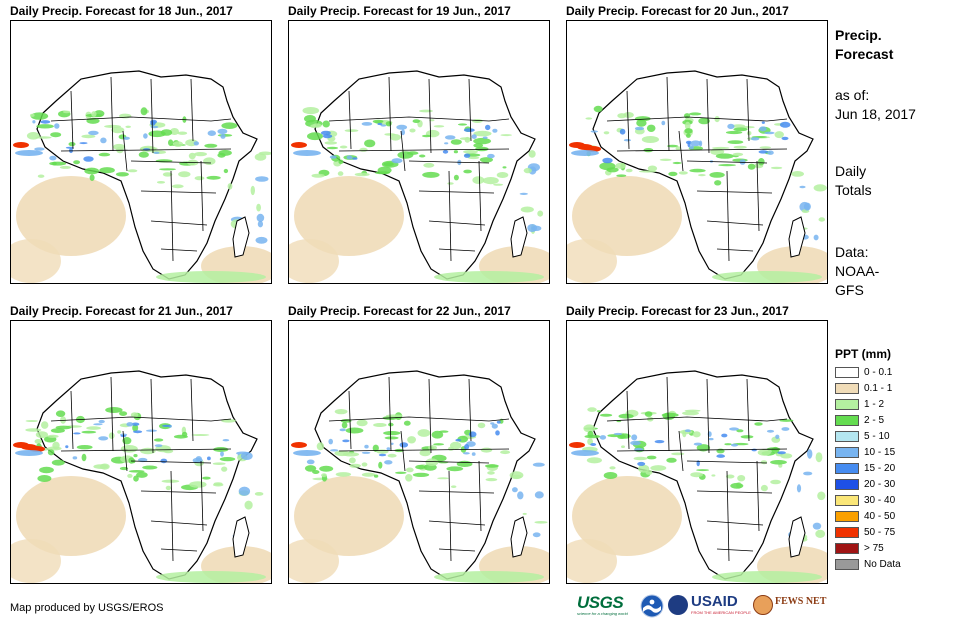  What do you see at coordinates (849, 290) in the screenshot?
I see `data-line-3: GFS` at bounding box center [849, 290].